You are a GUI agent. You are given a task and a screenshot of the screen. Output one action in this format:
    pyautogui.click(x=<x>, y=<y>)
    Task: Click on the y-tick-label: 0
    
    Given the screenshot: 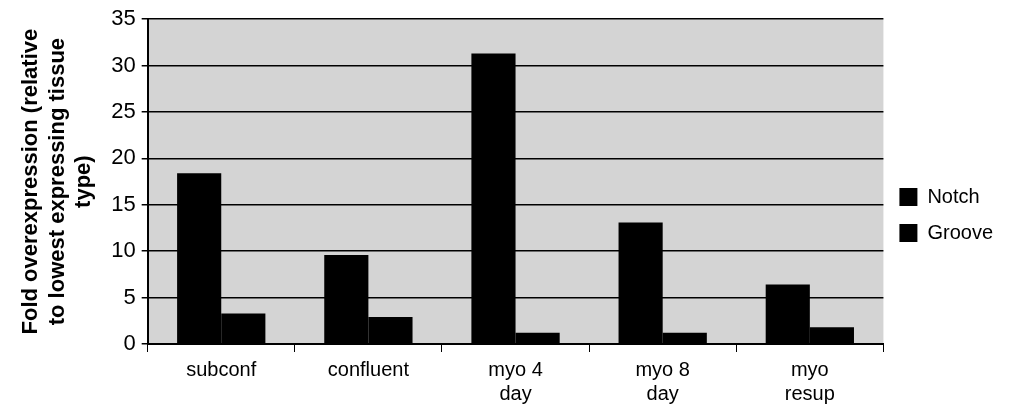 What is the action you would take?
    pyautogui.click(x=129, y=343)
    